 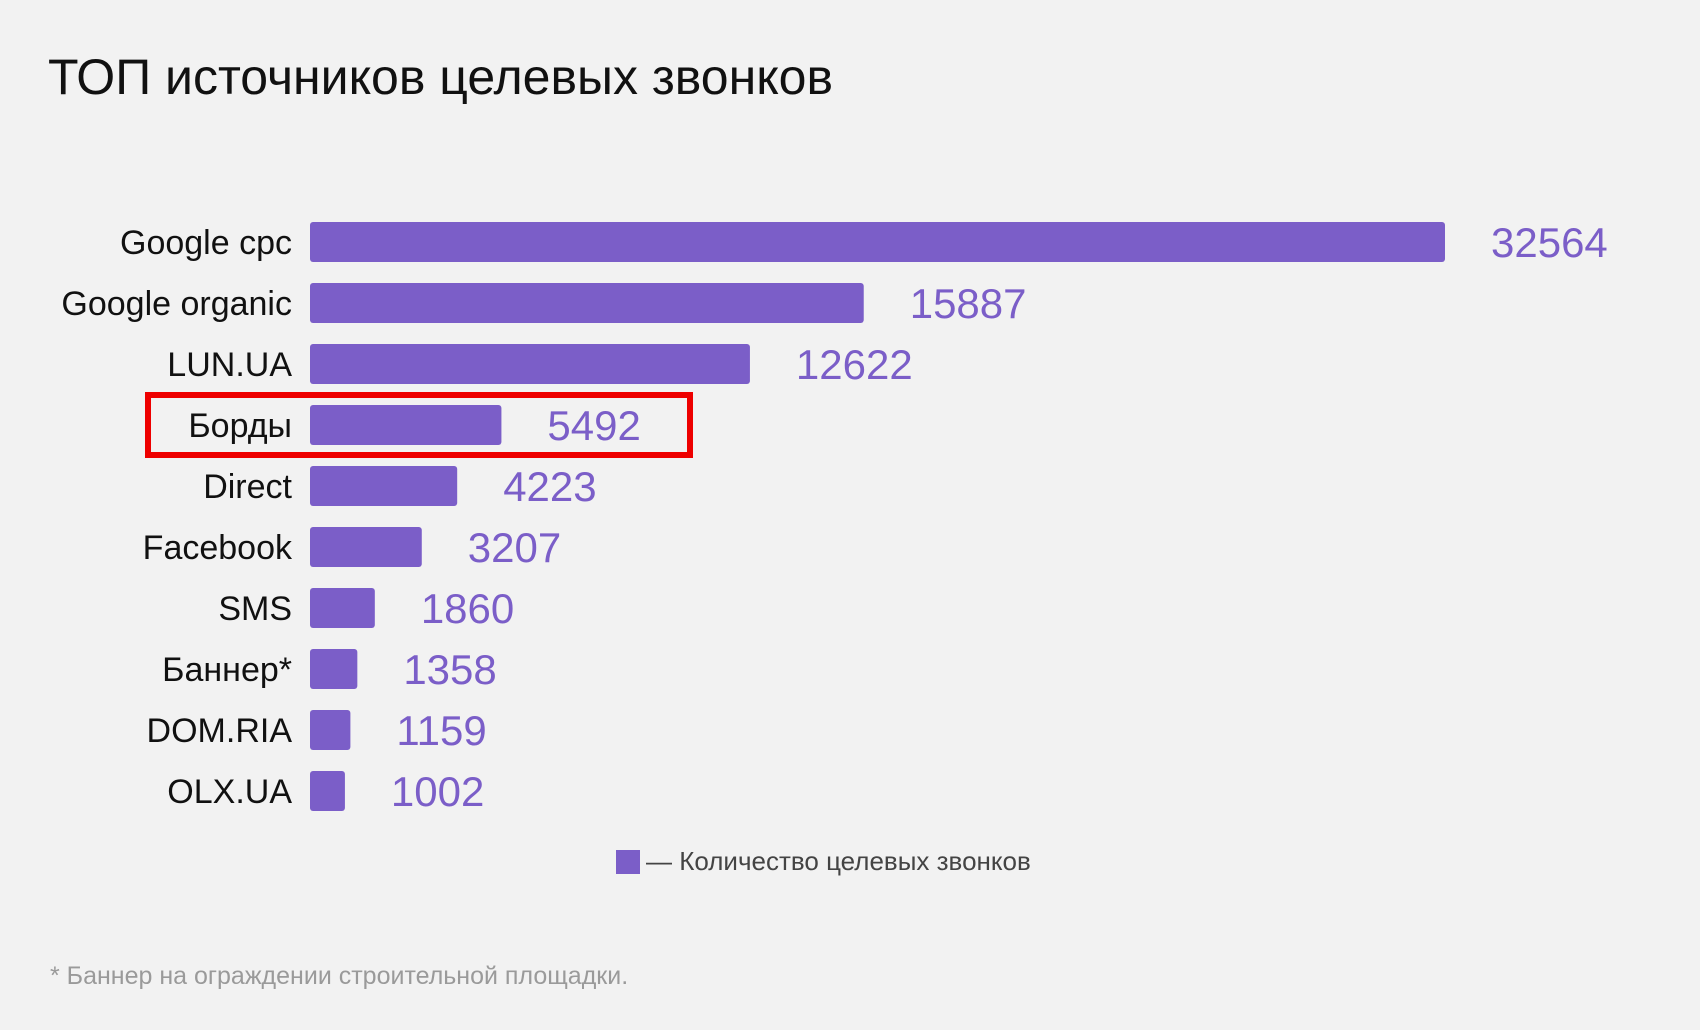 What do you see at coordinates (229, 365) in the screenshot?
I see `category-label: LUN.UA` at bounding box center [229, 365].